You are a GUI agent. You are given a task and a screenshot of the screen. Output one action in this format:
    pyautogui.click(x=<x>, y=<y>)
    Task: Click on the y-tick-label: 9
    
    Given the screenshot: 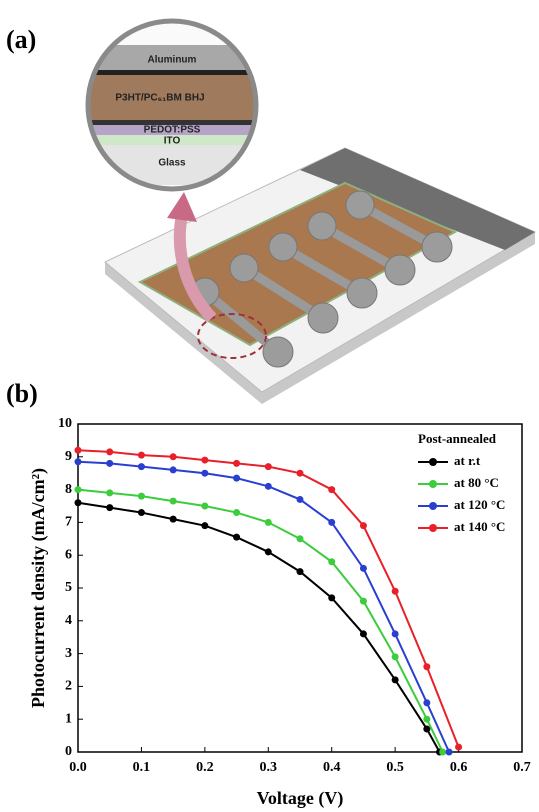 What is the action you would take?
    pyautogui.click(x=68, y=456)
    